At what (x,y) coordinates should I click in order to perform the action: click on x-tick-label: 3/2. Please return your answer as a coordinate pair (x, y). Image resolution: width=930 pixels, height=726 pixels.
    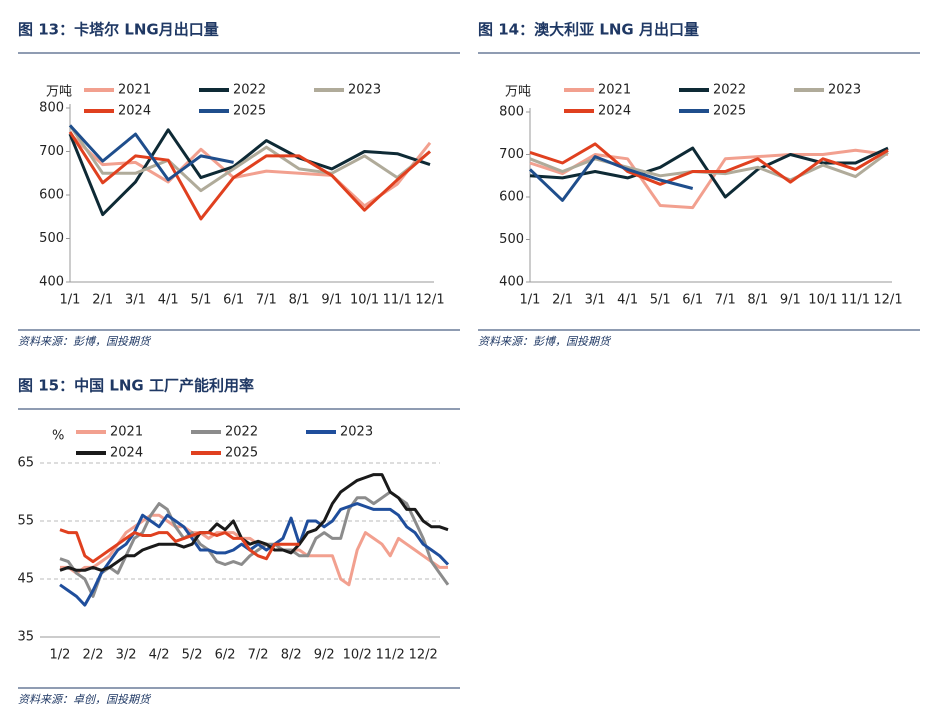
    Looking at the image, I should click on (126, 655).